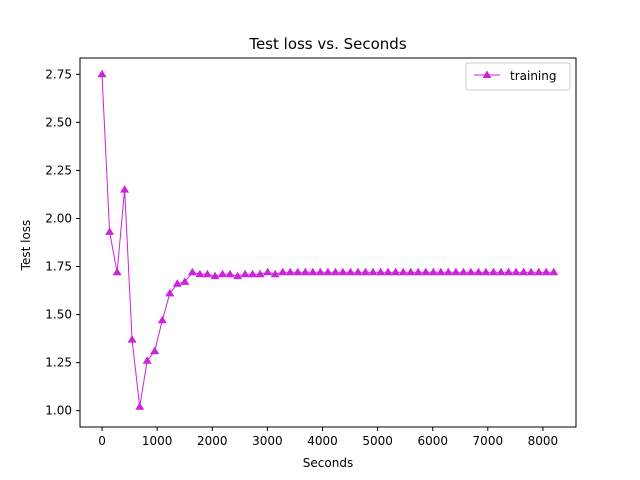 The height and width of the screenshot is (480, 640). What do you see at coordinates (58, 411) in the screenshot?
I see `y-tick-label: 1.00` at bounding box center [58, 411].